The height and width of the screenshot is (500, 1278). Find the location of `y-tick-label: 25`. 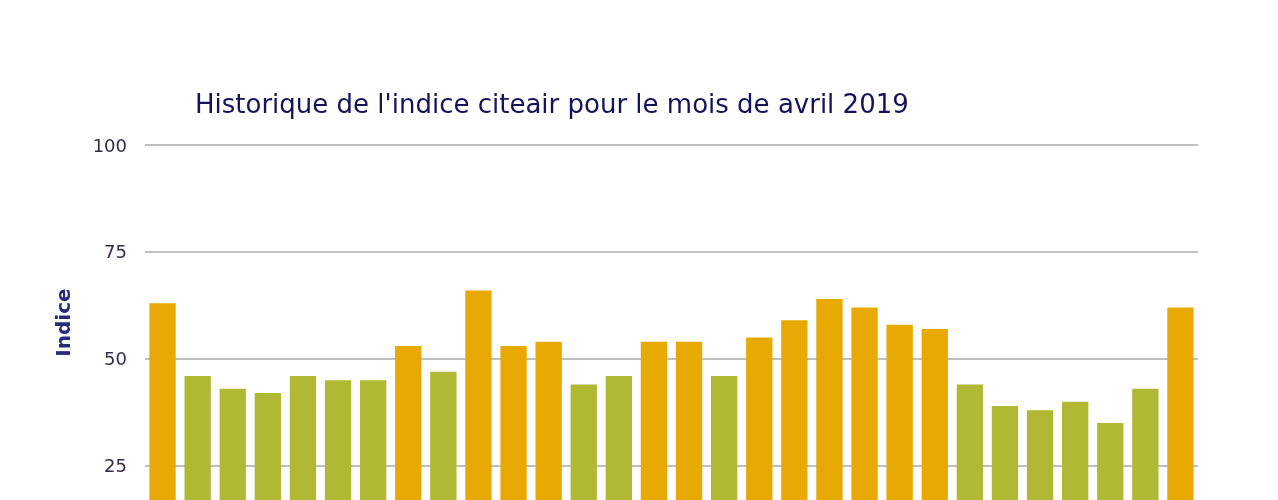

y-tick-label: 25 is located at coordinates (115, 466).